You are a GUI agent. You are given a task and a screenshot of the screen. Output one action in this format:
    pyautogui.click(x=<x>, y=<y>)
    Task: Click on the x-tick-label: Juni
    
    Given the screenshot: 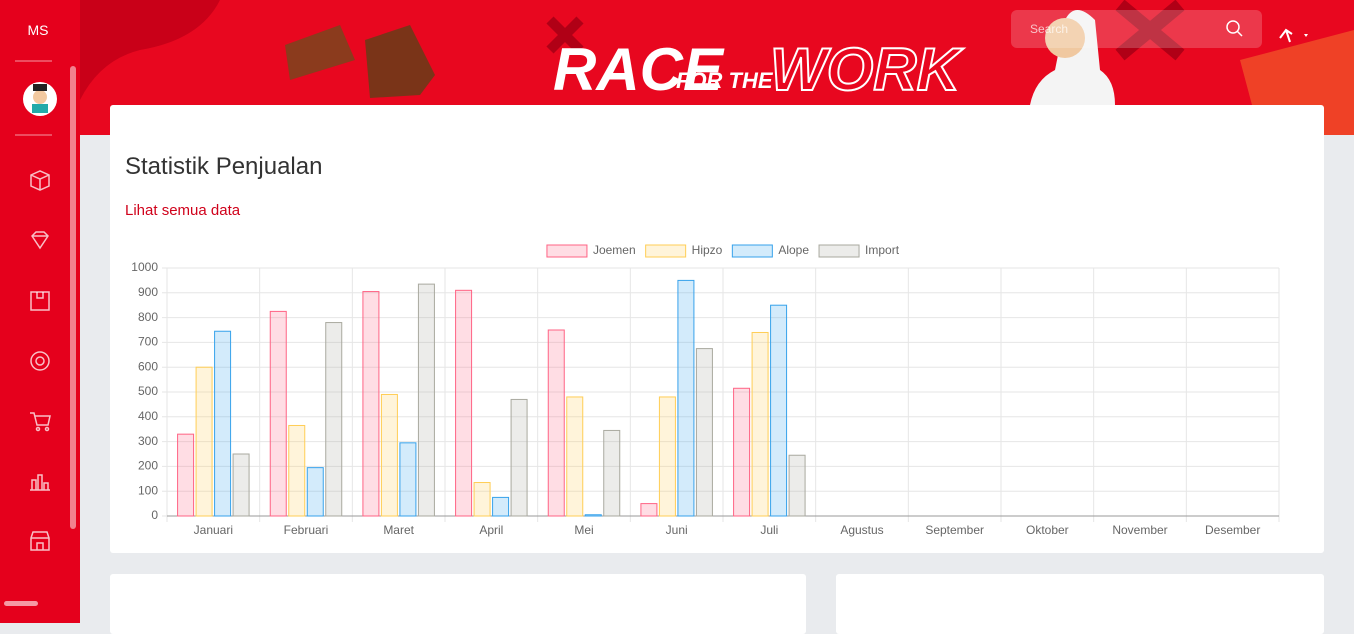 What is the action you would take?
    pyautogui.click(x=677, y=530)
    